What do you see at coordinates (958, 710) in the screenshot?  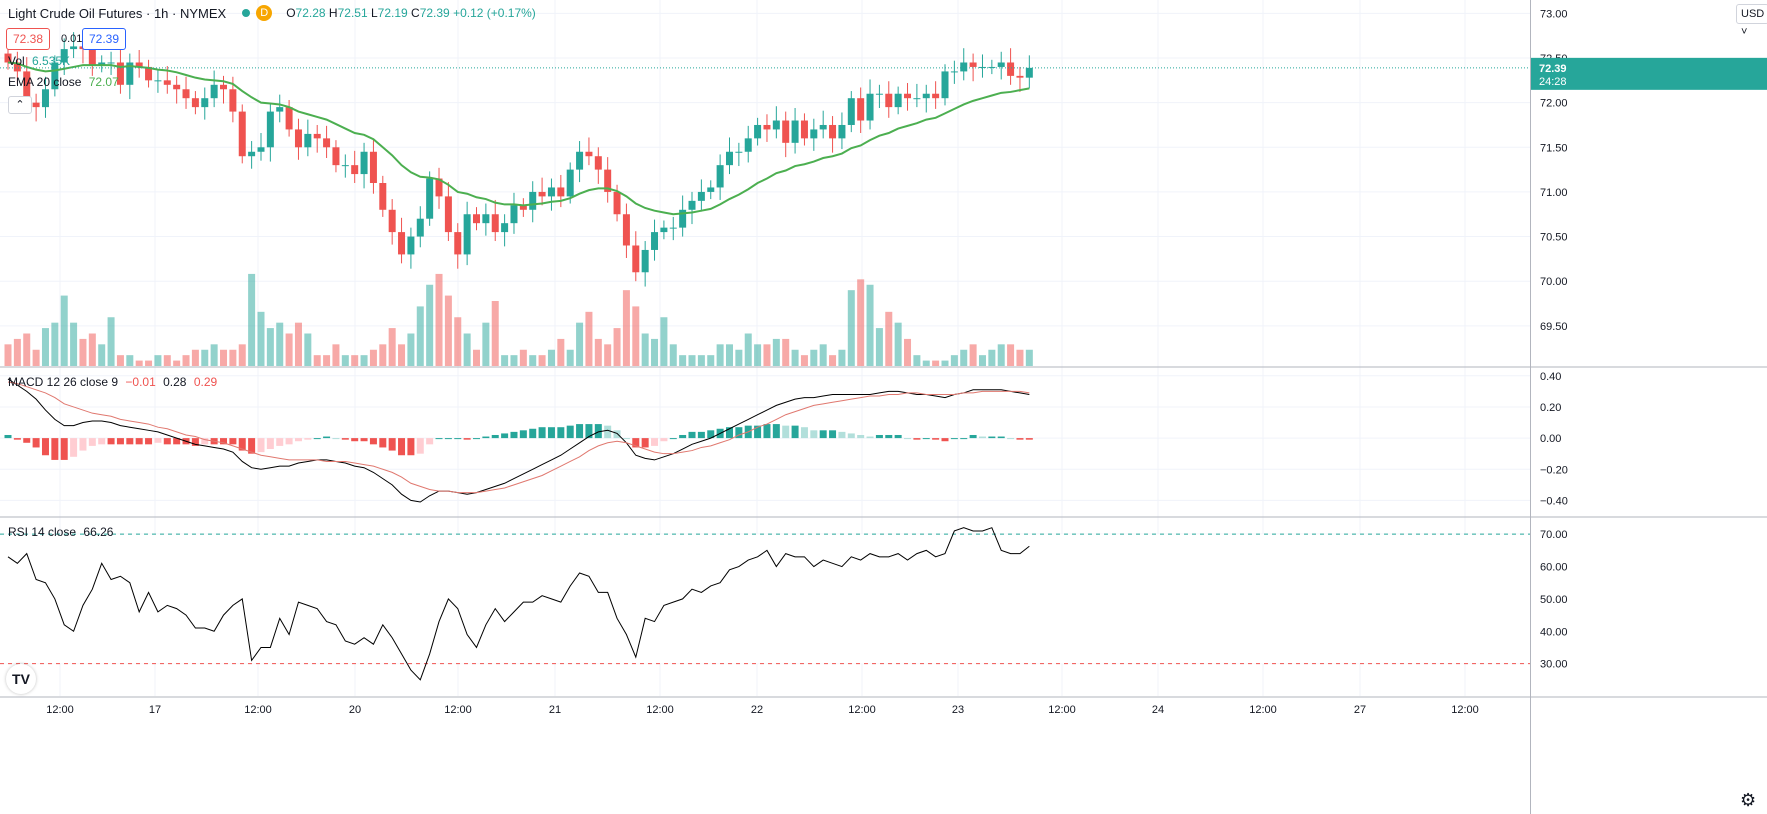 I see `time-tick-label: 23` at bounding box center [958, 710].